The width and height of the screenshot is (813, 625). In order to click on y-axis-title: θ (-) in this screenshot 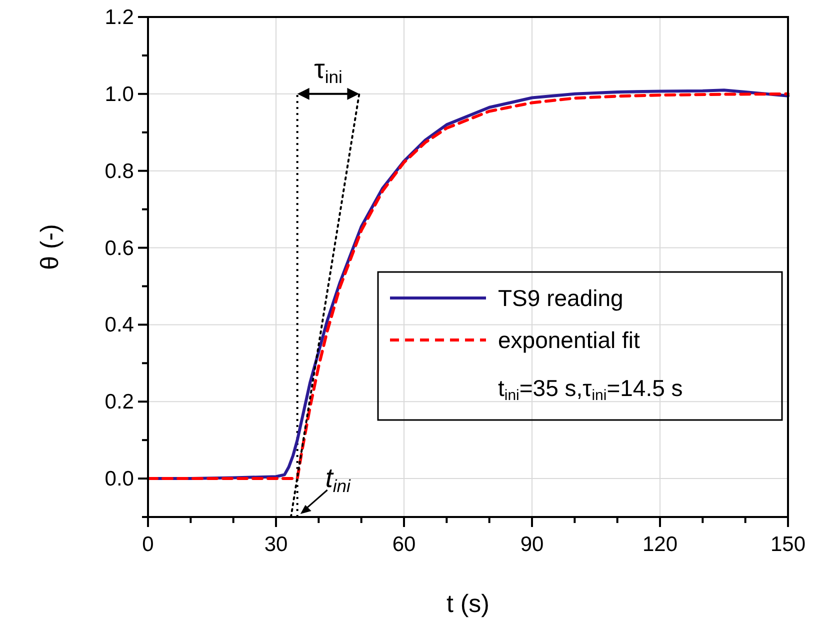, I will do `click(50, 247)`.